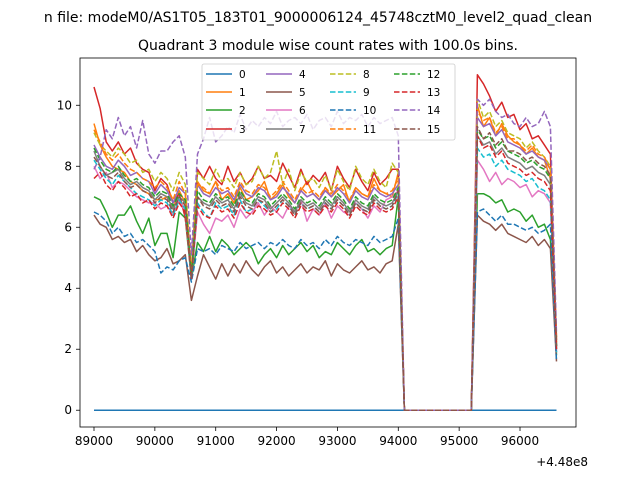  What do you see at coordinates (520, 441) in the screenshot?
I see `x-tick-label: 96000` at bounding box center [520, 441].